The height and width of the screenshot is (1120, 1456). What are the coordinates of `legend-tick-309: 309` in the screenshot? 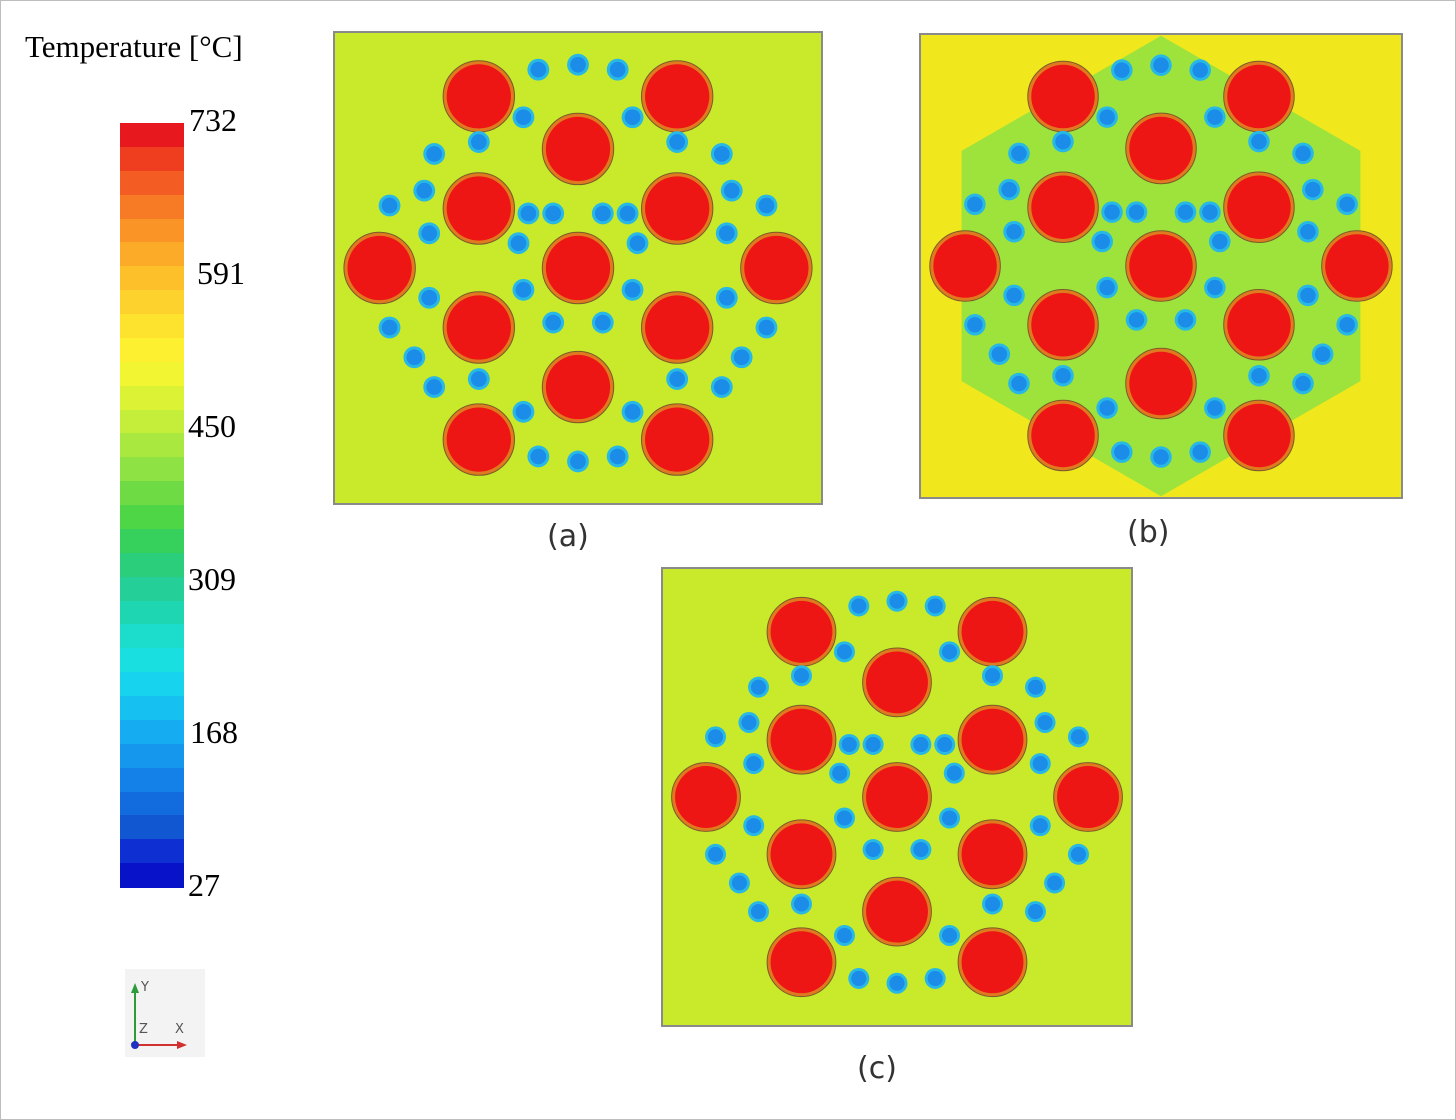 It's located at (212, 579).